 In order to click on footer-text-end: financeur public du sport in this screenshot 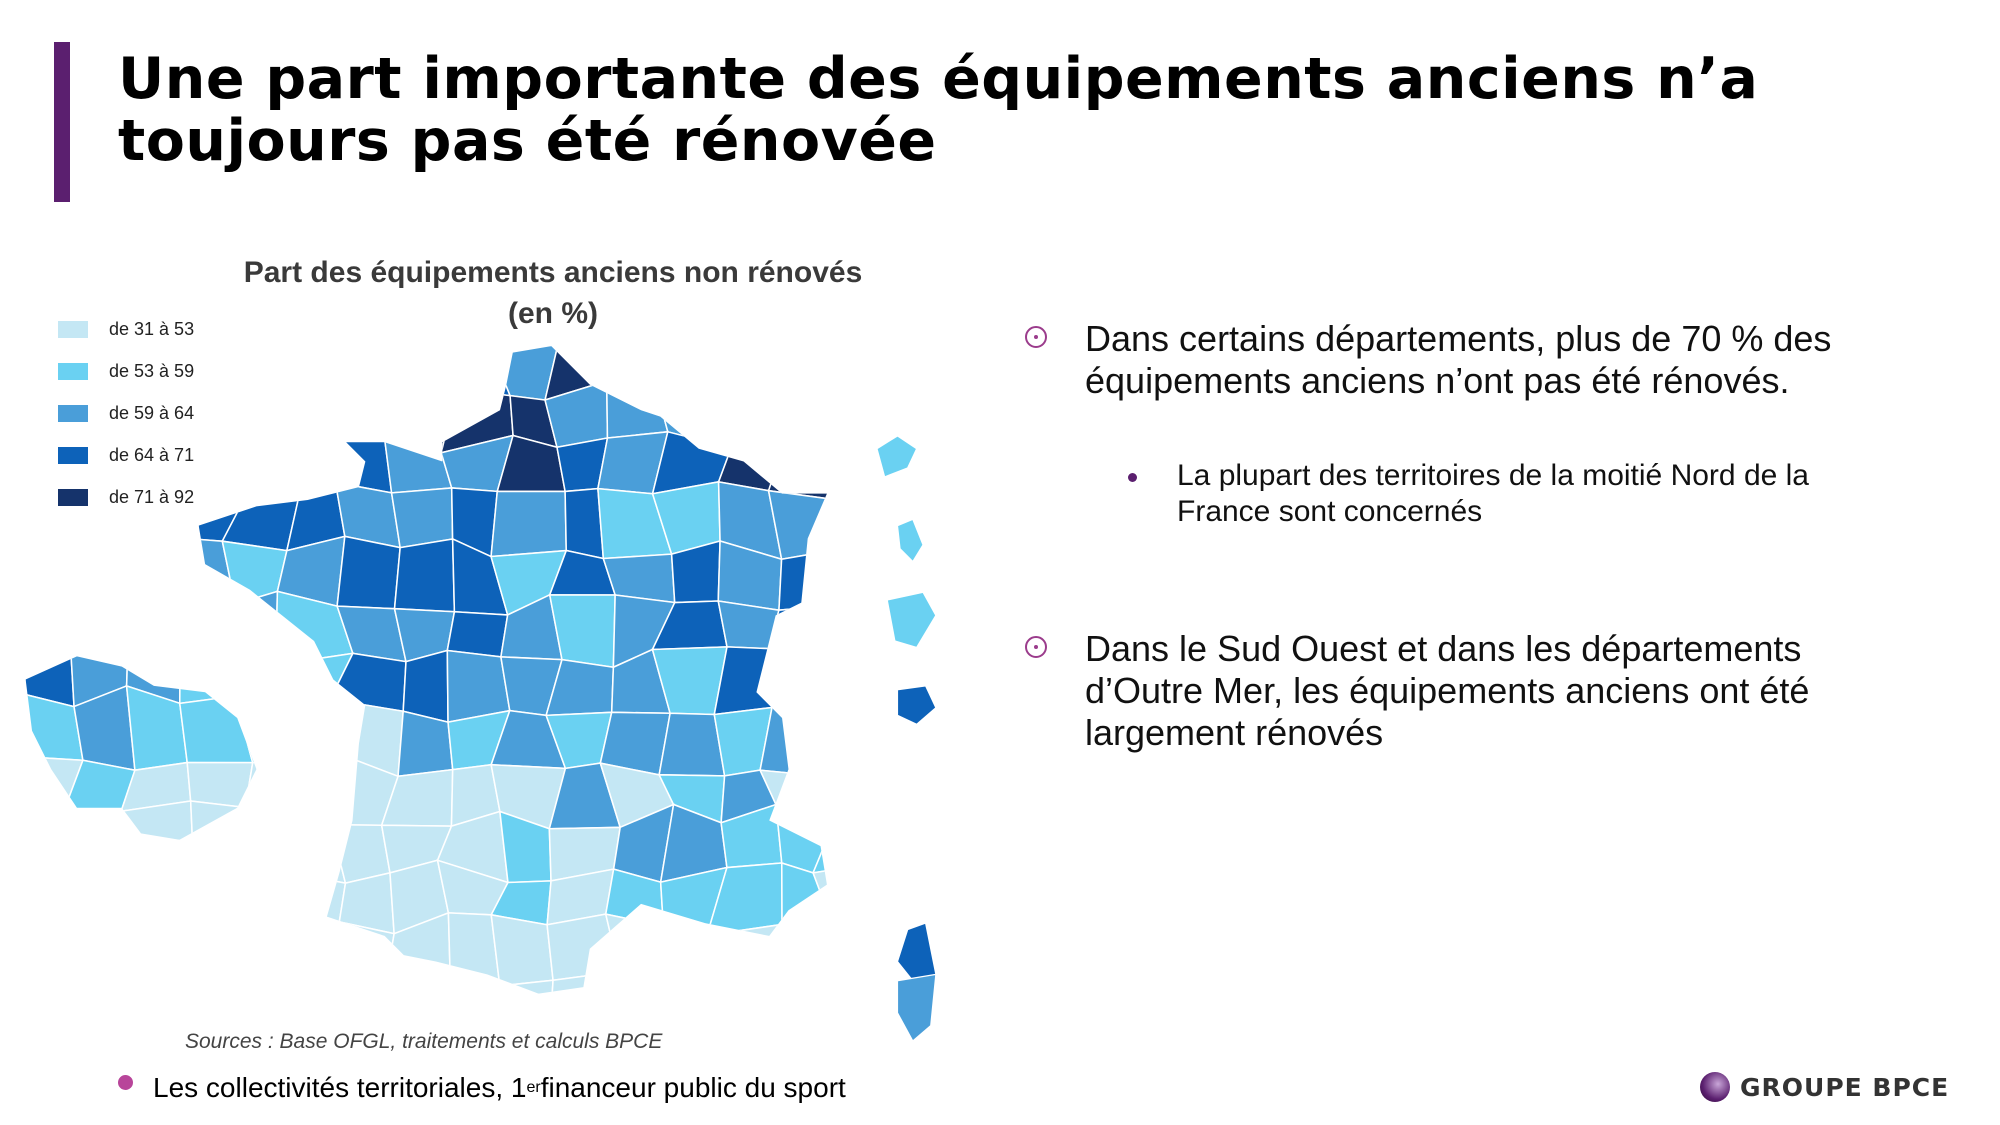, I will do `click(693, 1087)`.